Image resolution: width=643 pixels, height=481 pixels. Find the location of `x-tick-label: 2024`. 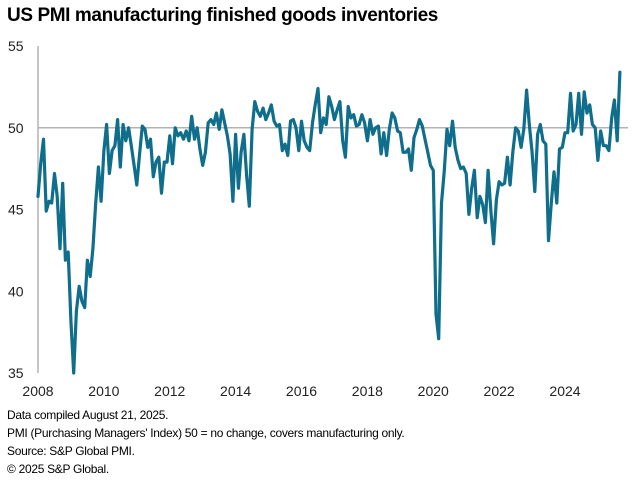

x-tick-label: 2024 is located at coordinates (564, 391).